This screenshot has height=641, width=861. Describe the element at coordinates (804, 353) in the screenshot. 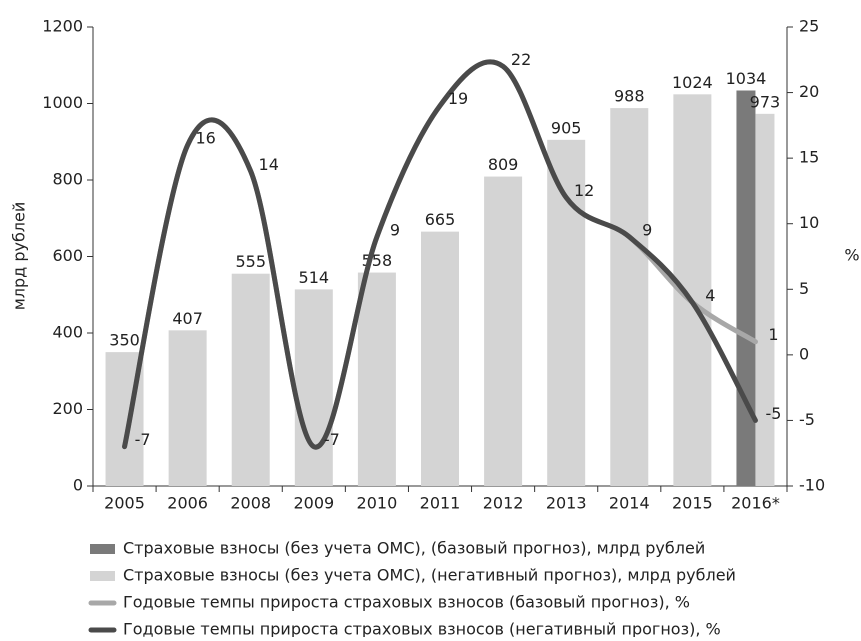

I see `y2-tick-label: 0` at that location.